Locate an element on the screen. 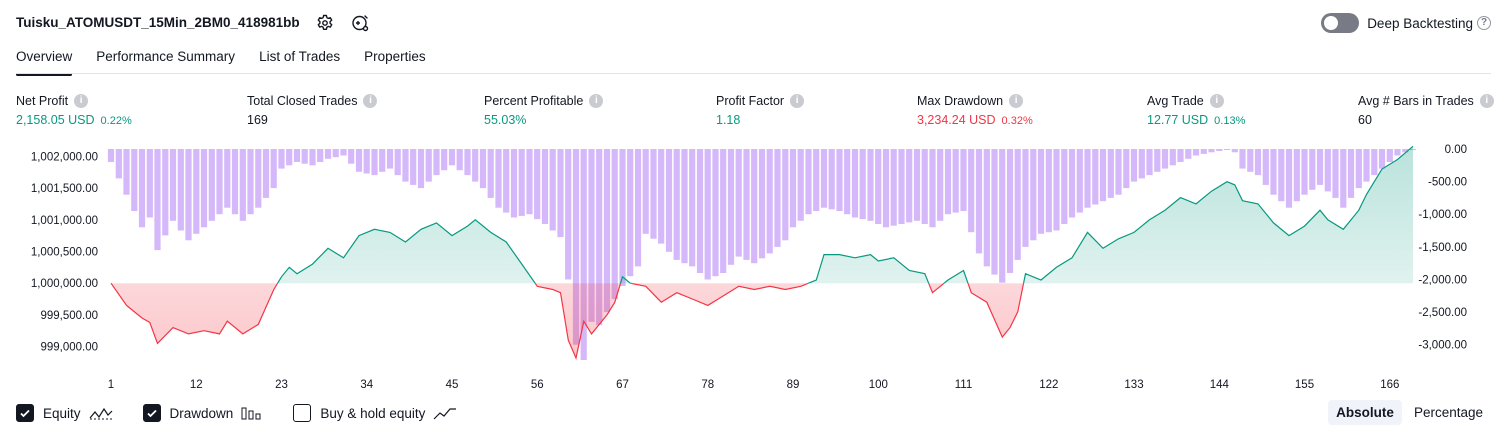 This screenshot has width=1507, height=438. deep-backtesting-toggle is located at coordinates (1340, 23).